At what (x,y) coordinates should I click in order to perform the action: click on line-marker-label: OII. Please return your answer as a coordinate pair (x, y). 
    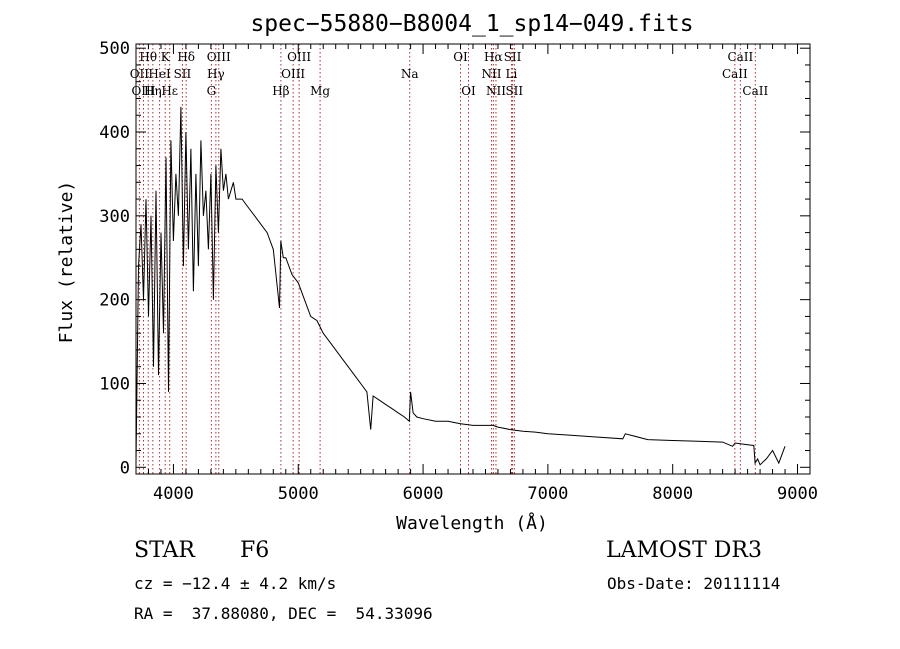
    Looking at the image, I should click on (140, 74).